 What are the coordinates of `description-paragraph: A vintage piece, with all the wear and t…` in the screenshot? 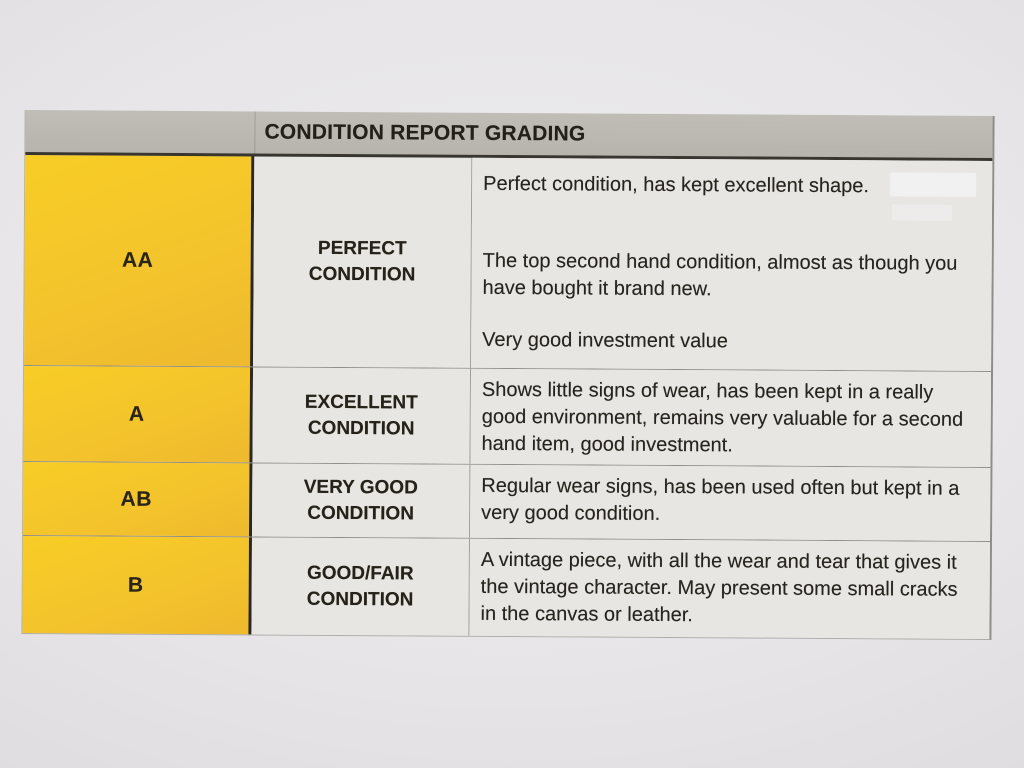 It's located at (719, 587).